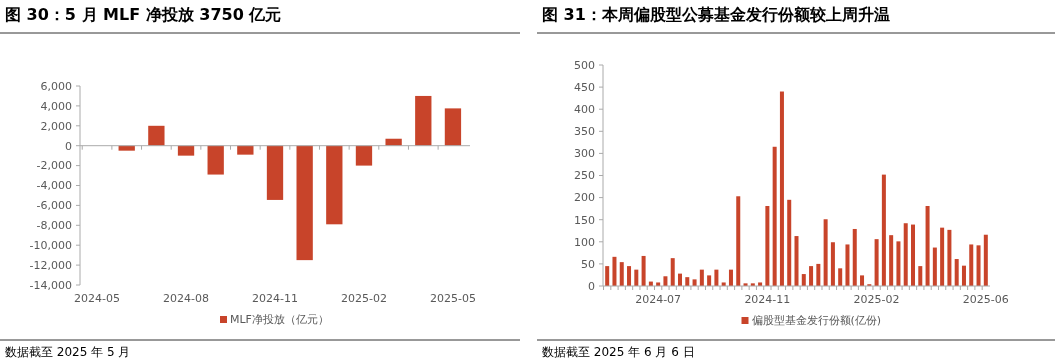 The width and height of the screenshot is (1055, 363). I want to click on x-tick-label: 2025-05, so click(452, 298).